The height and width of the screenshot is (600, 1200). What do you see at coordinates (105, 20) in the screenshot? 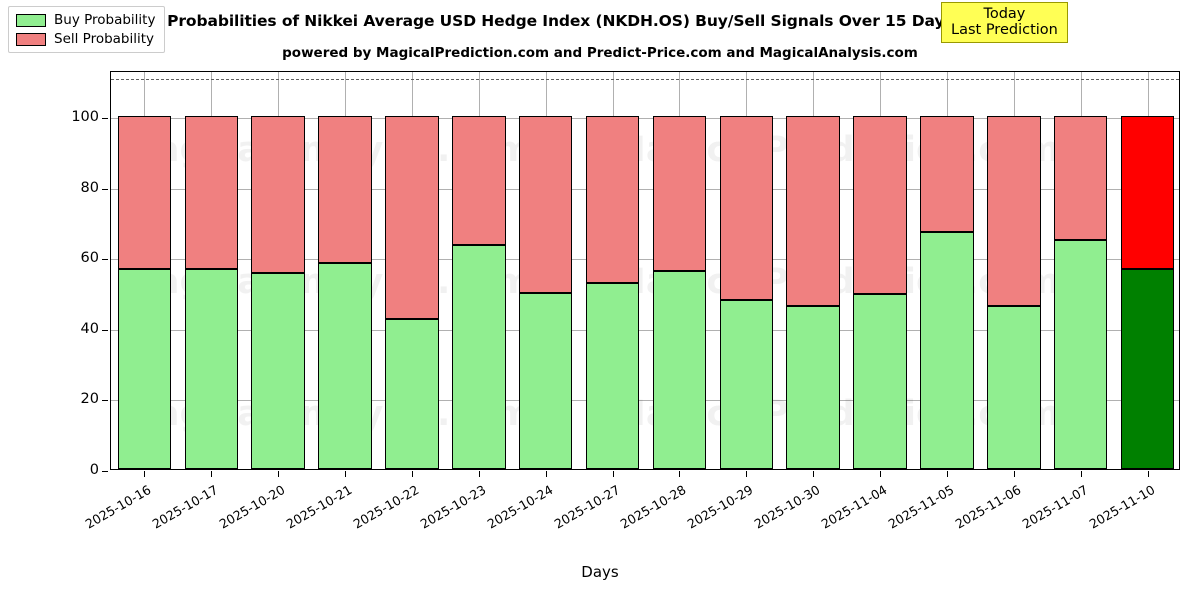
I see `legend-label-buy: Buy Probability` at bounding box center [105, 20].